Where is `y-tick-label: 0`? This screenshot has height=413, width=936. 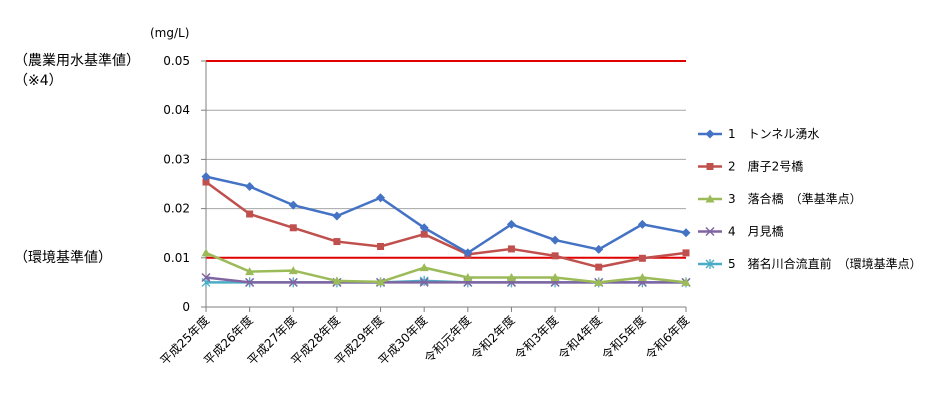 y-tick-label: 0 is located at coordinates (186, 307).